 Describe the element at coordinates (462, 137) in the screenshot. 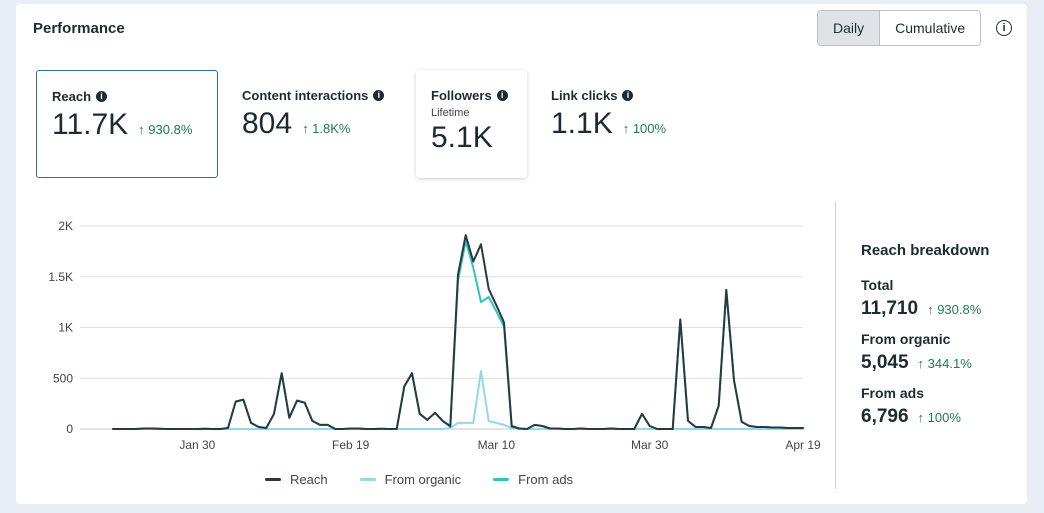

I see `followers-value: 5.1K` at that location.